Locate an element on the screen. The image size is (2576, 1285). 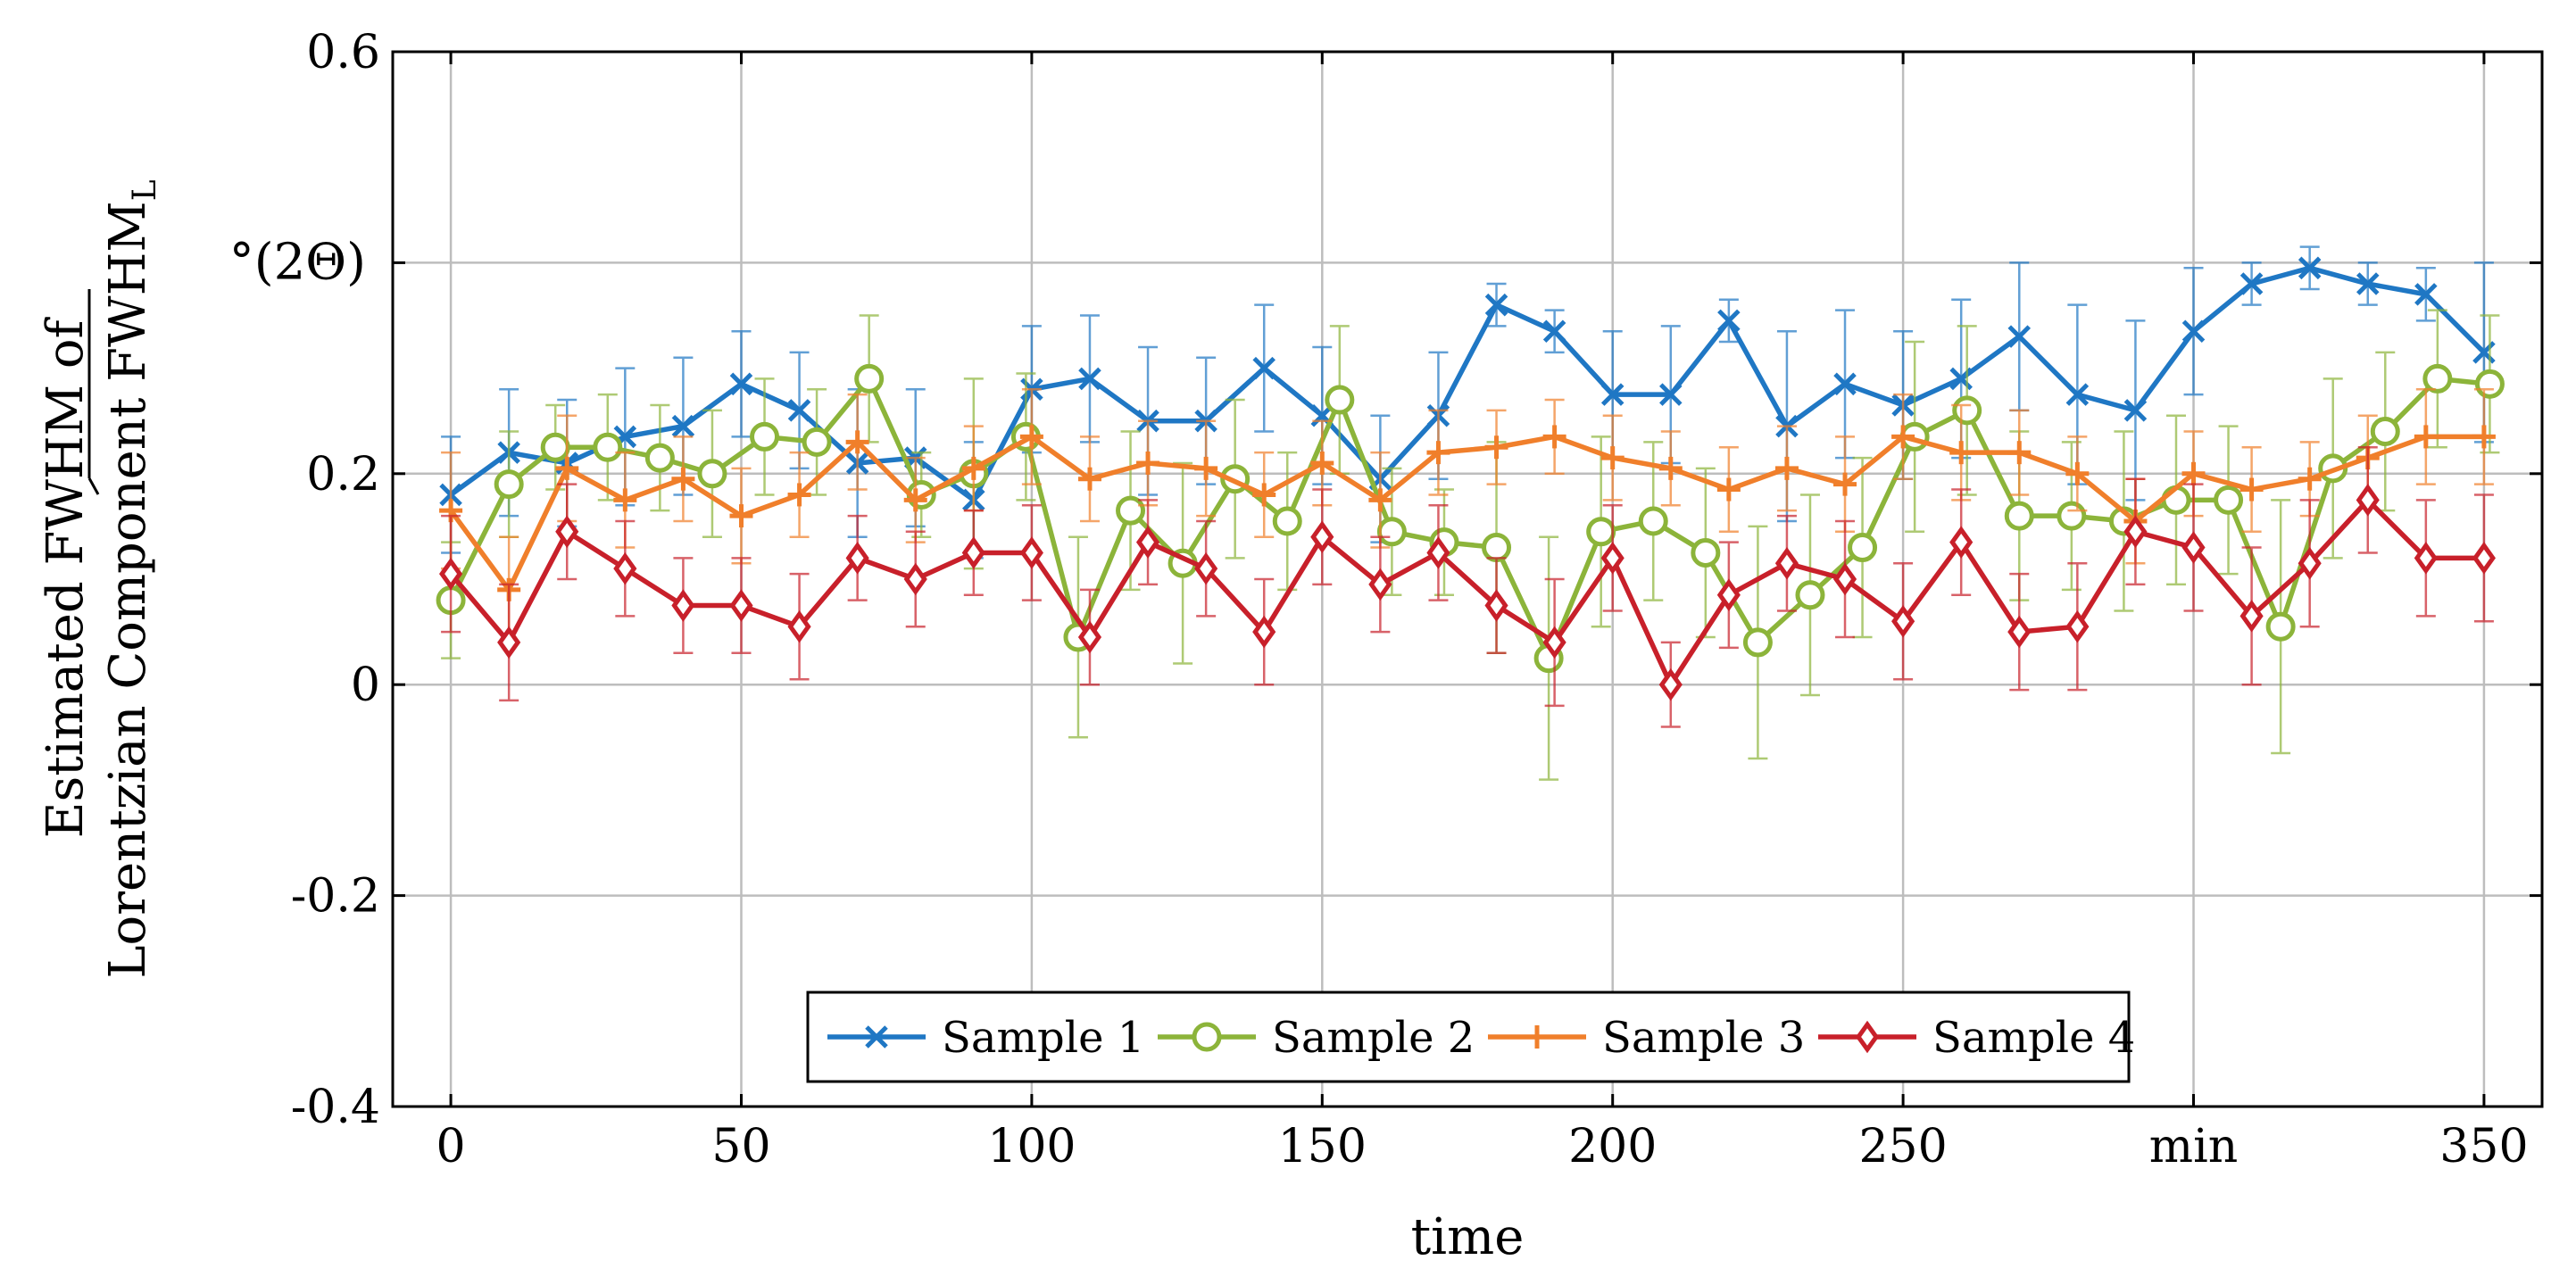
y-tick-label: 0.2 is located at coordinates (343, 475).